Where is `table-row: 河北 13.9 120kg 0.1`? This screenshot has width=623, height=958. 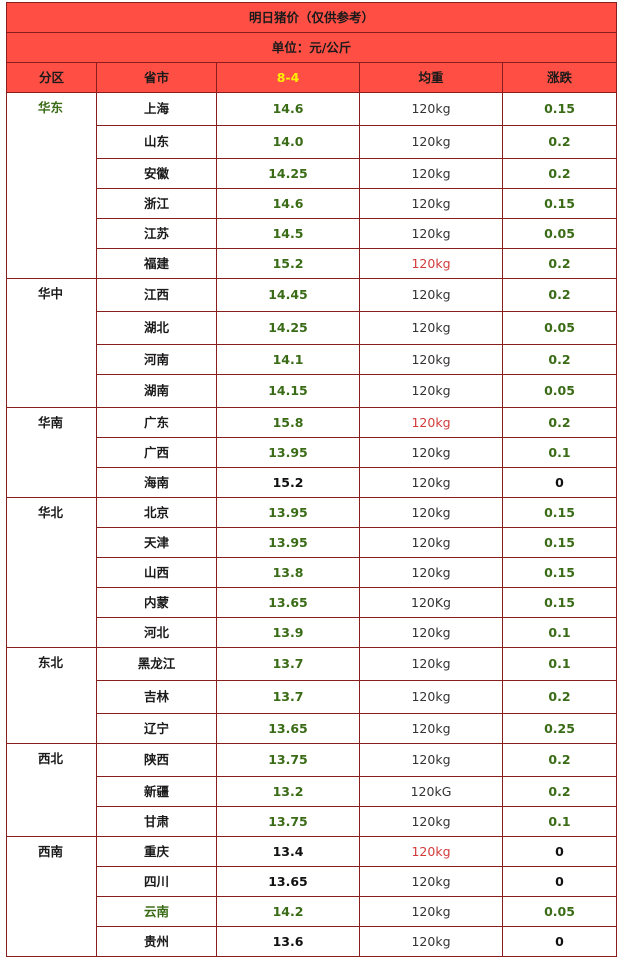 table-row: 河北 13.9 120kg 0.1 is located at coordinates (312, 632).